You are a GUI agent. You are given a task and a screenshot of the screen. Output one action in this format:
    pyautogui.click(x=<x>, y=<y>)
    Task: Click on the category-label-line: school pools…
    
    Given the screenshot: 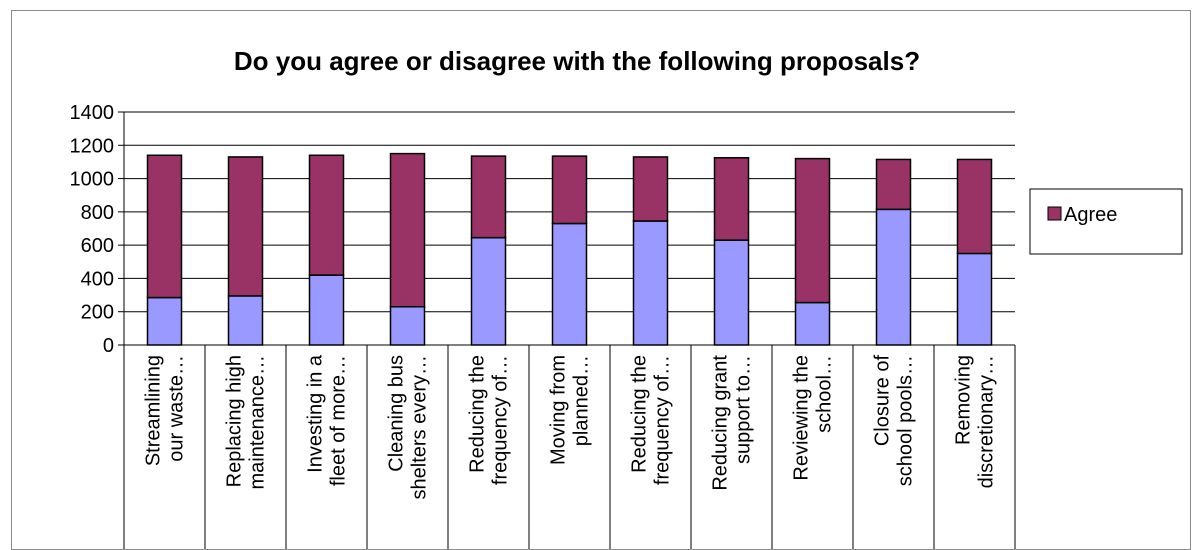 What is the action you would take?
    pyautogui.click(x=906, y=420)
    